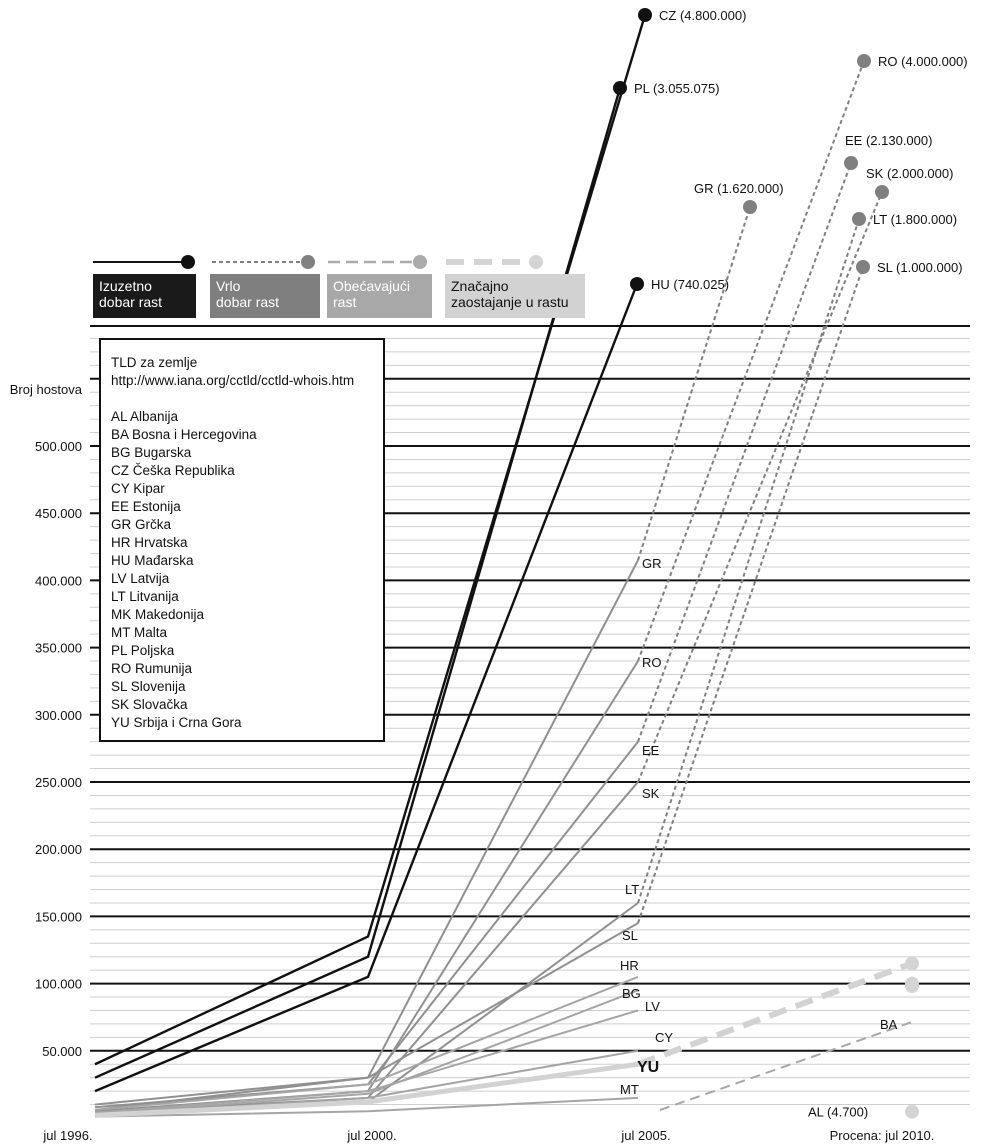 This screenshot has height=1146, width=983. What do you see at coordinates (645, 15) in the screenshot?
I see `endpoint-marker-cz` at bounding box center [645, 15].